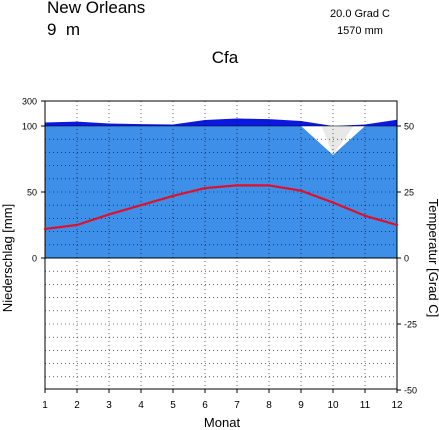 The width and height of the screenshot is (439, 430). Describe the element at coordinates (410, 325) in the screenshot. I see `right-tick-label: -25` at that location.